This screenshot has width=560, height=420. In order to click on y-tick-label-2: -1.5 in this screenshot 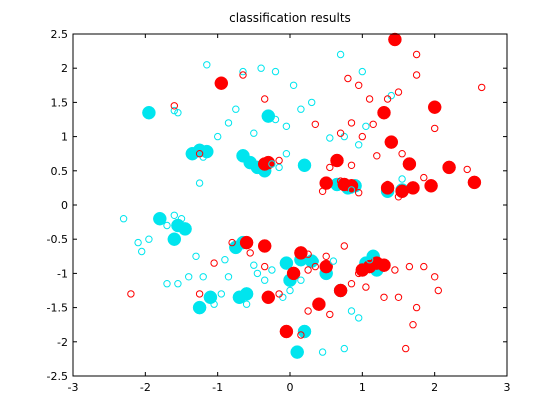, I will do `click(57, 308)`.